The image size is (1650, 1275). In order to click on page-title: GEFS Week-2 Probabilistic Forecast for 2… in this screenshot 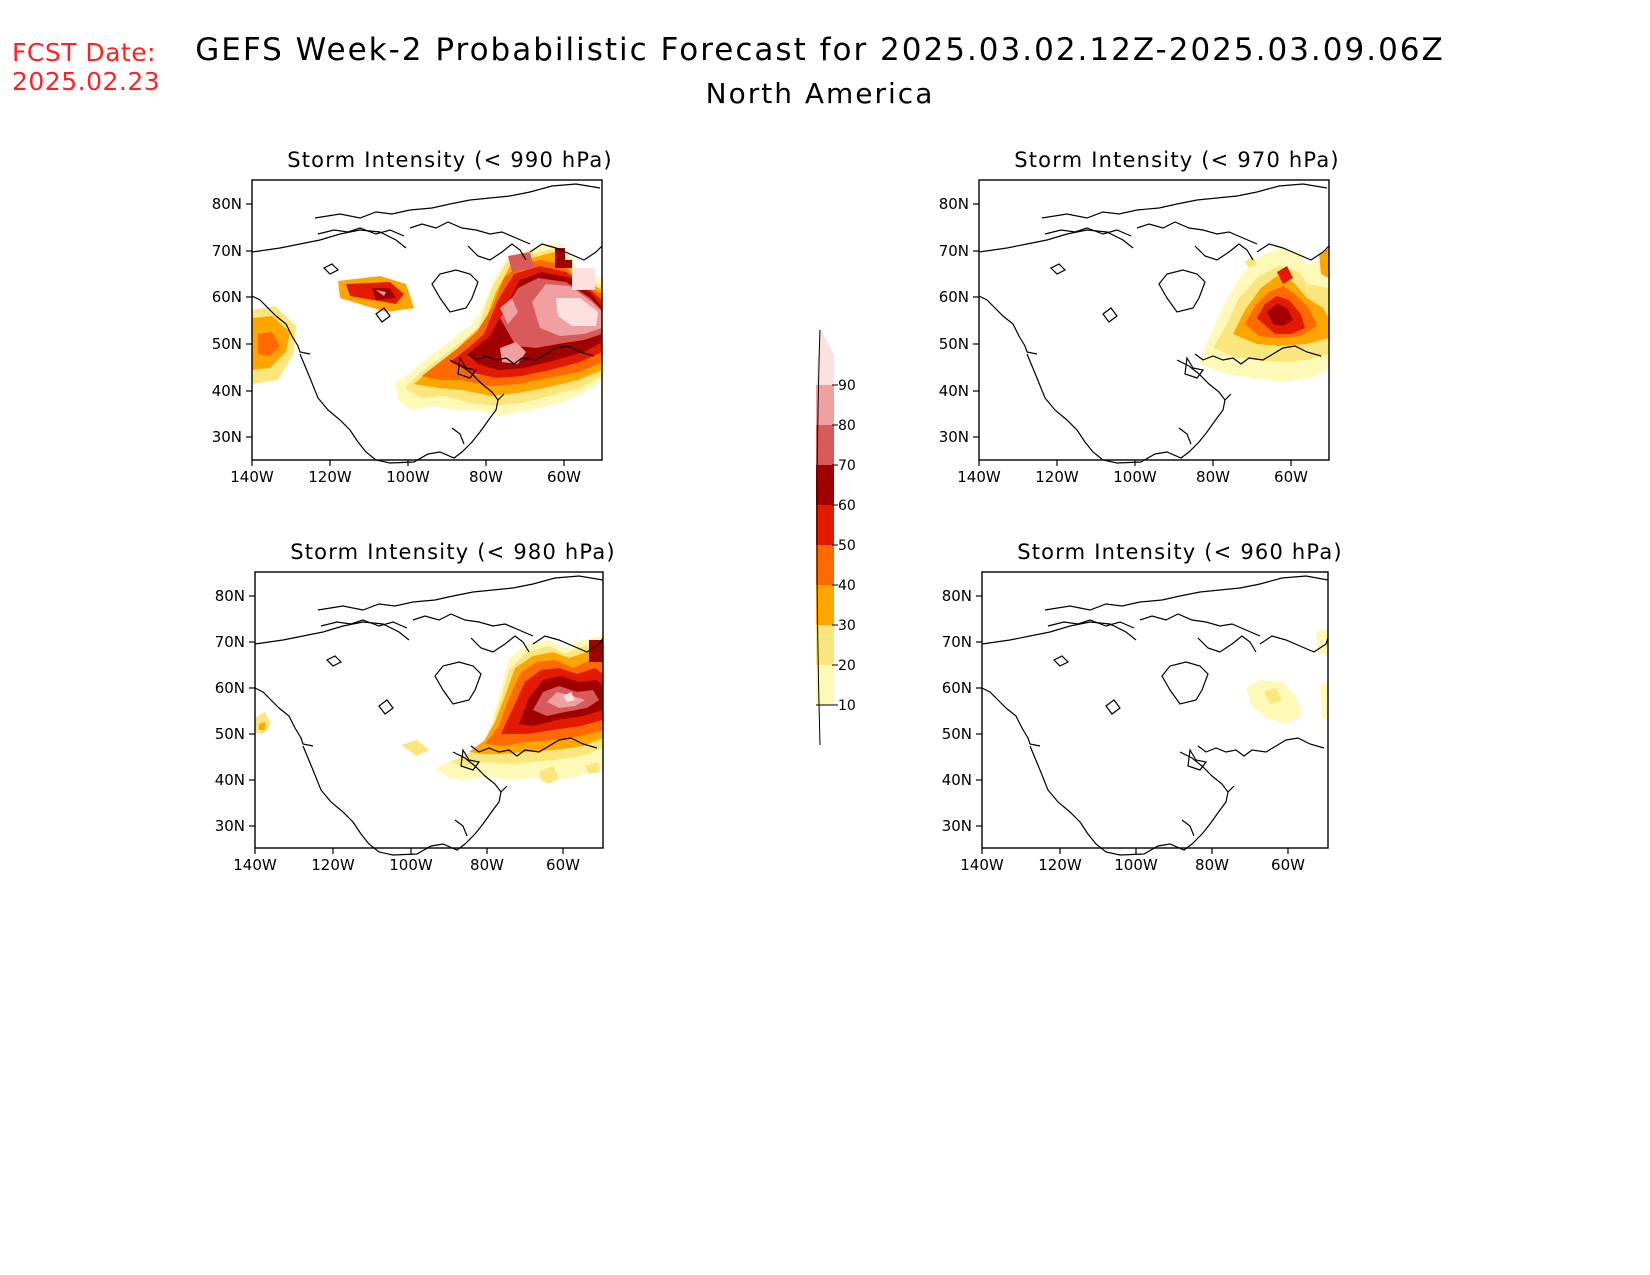, I will do `click(820, 50)`.